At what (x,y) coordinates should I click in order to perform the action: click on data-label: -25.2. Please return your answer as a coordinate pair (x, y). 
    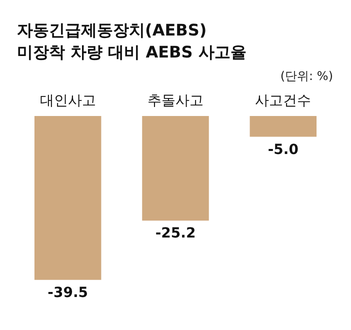
    Looking at the image, I should click on (175, 234).